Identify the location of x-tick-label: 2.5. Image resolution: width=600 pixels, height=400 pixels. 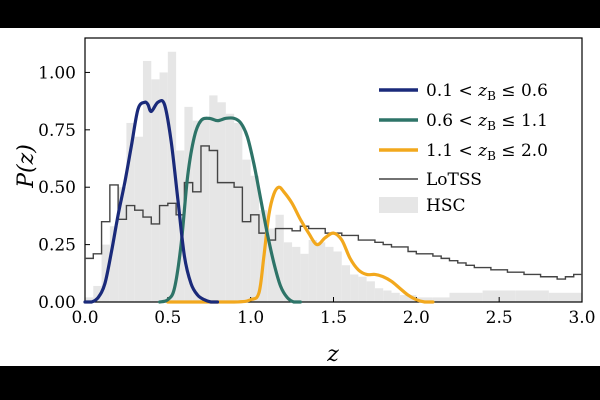
(499, 318).